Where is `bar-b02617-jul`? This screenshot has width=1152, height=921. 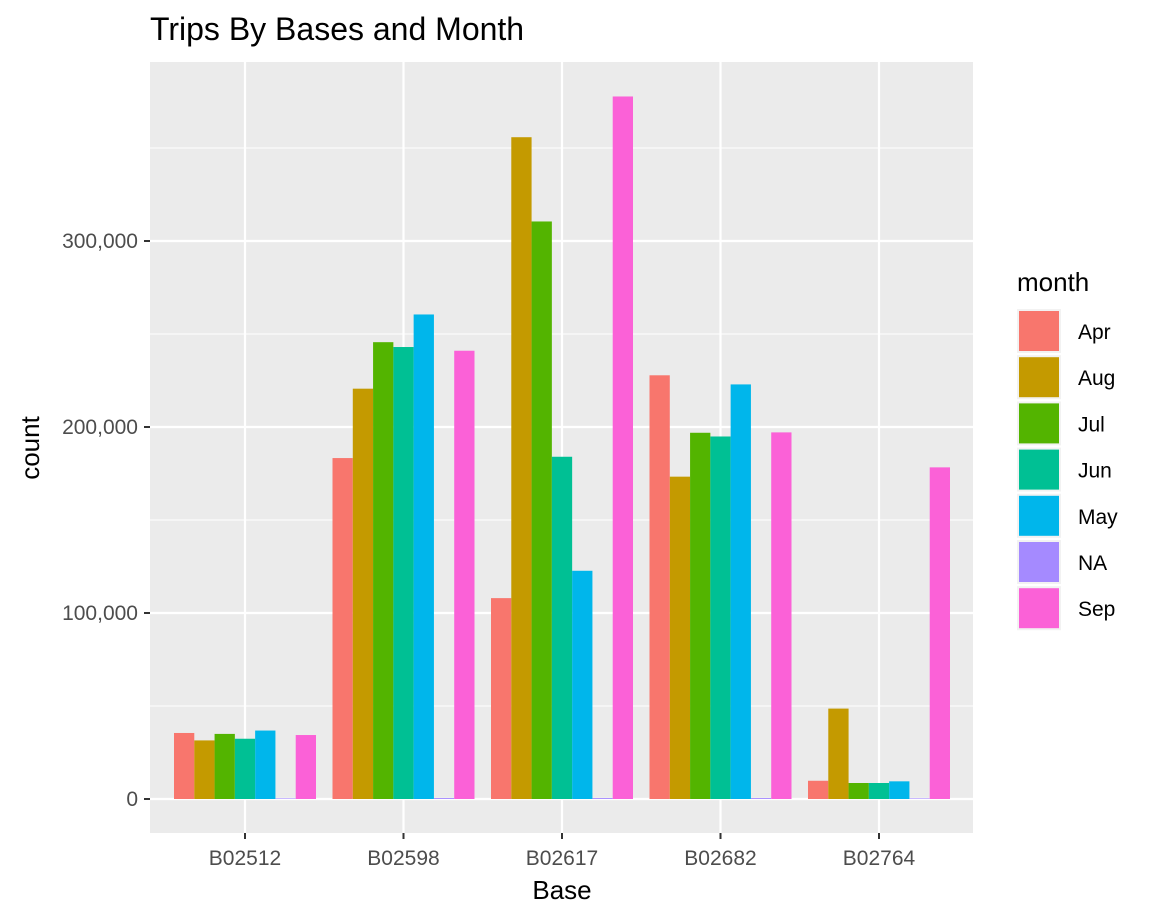 bar-b02617-jul is located at coordinates (541, 510).